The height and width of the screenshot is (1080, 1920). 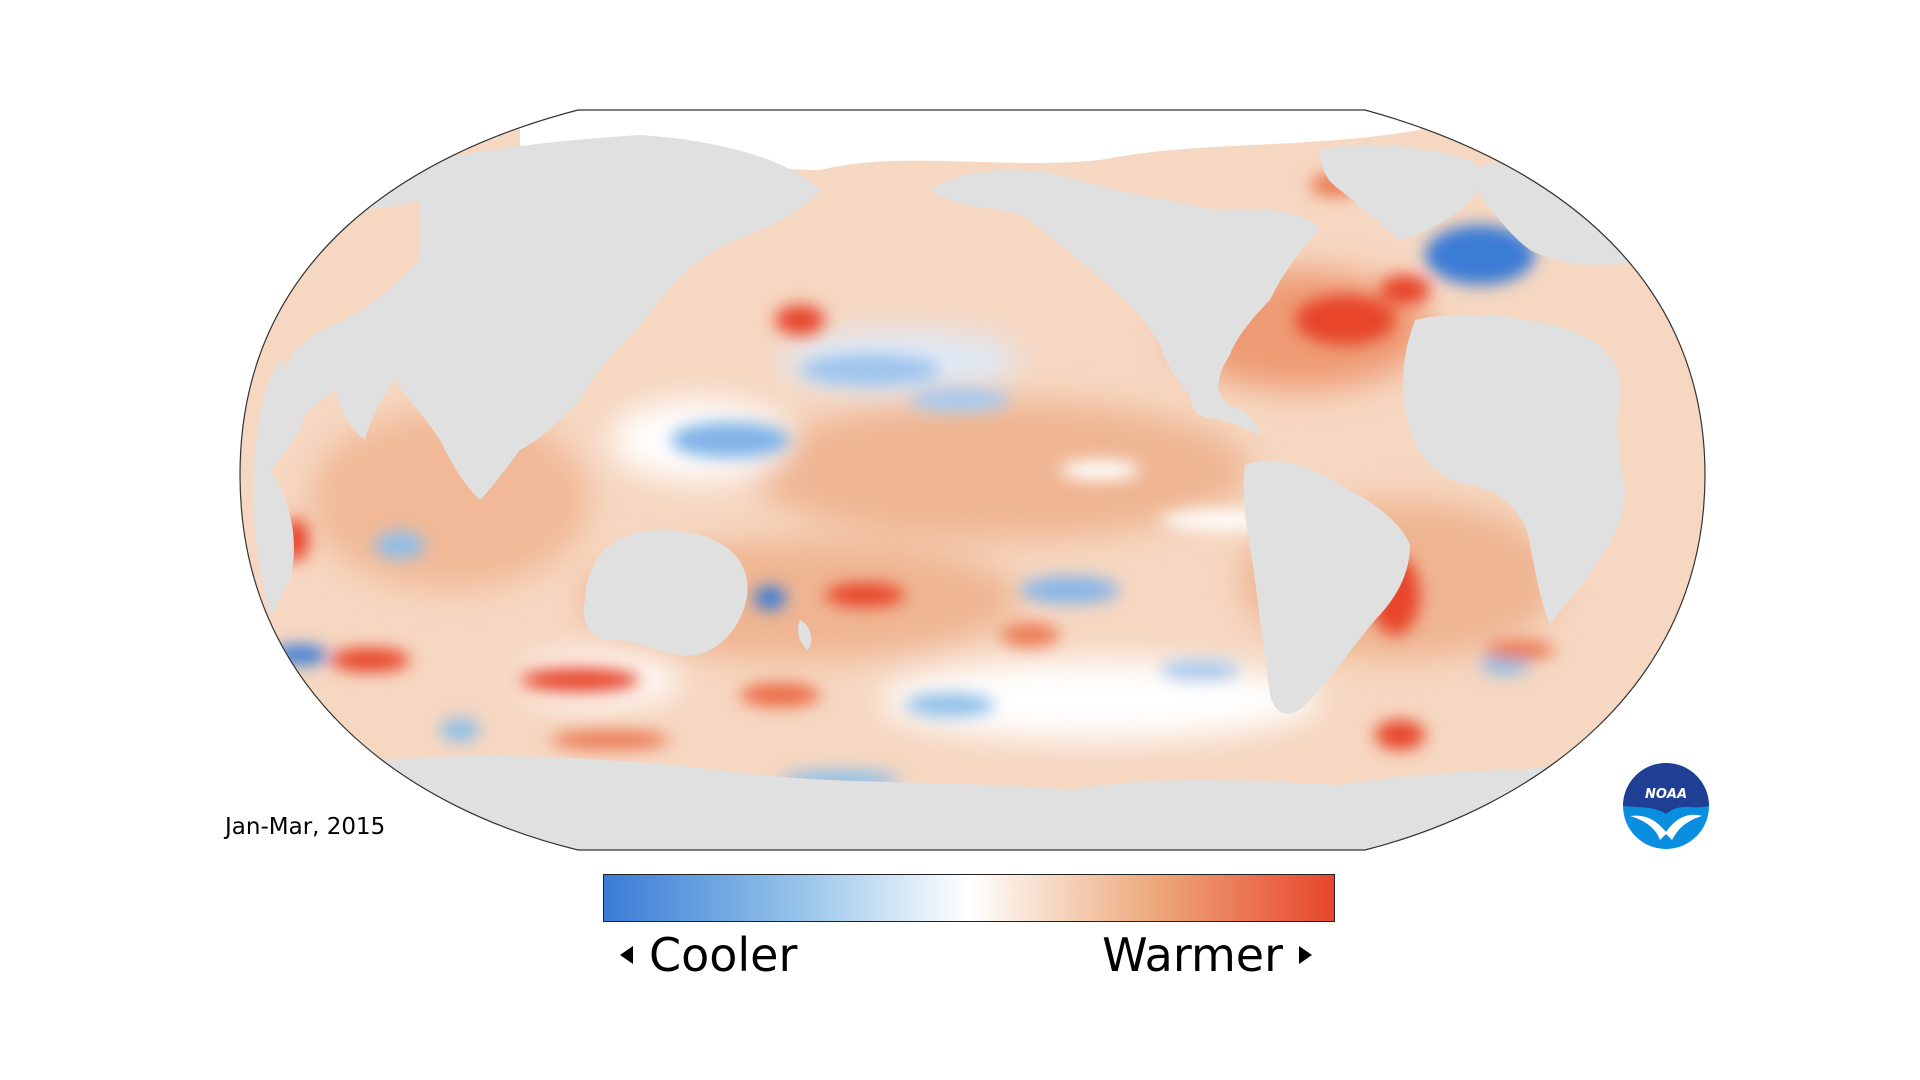 What do you see at coordinates (305, 827) in the screenshot?
I see `period-label: Jan-Mar, 2015` at bounding box center [305, 827].